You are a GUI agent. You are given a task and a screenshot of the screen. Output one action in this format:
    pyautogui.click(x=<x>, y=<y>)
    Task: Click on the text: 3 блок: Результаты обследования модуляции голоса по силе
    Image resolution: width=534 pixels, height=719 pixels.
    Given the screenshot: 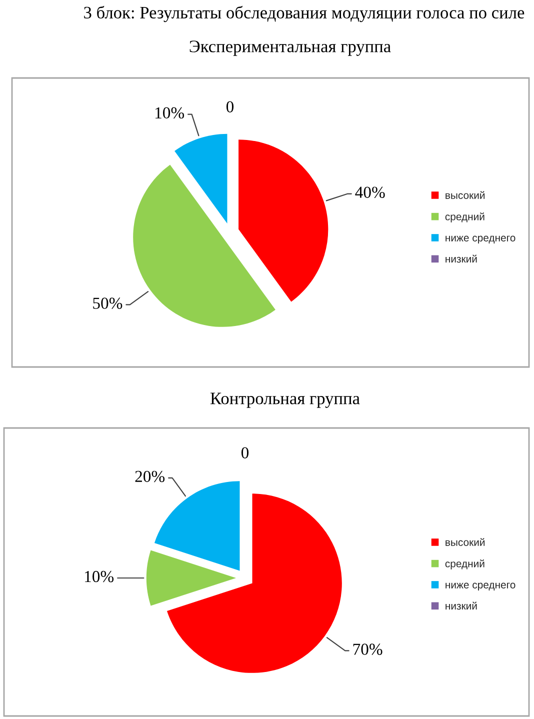 What is the action you would take?
    pyautogui.click(x=304, y=14)
    